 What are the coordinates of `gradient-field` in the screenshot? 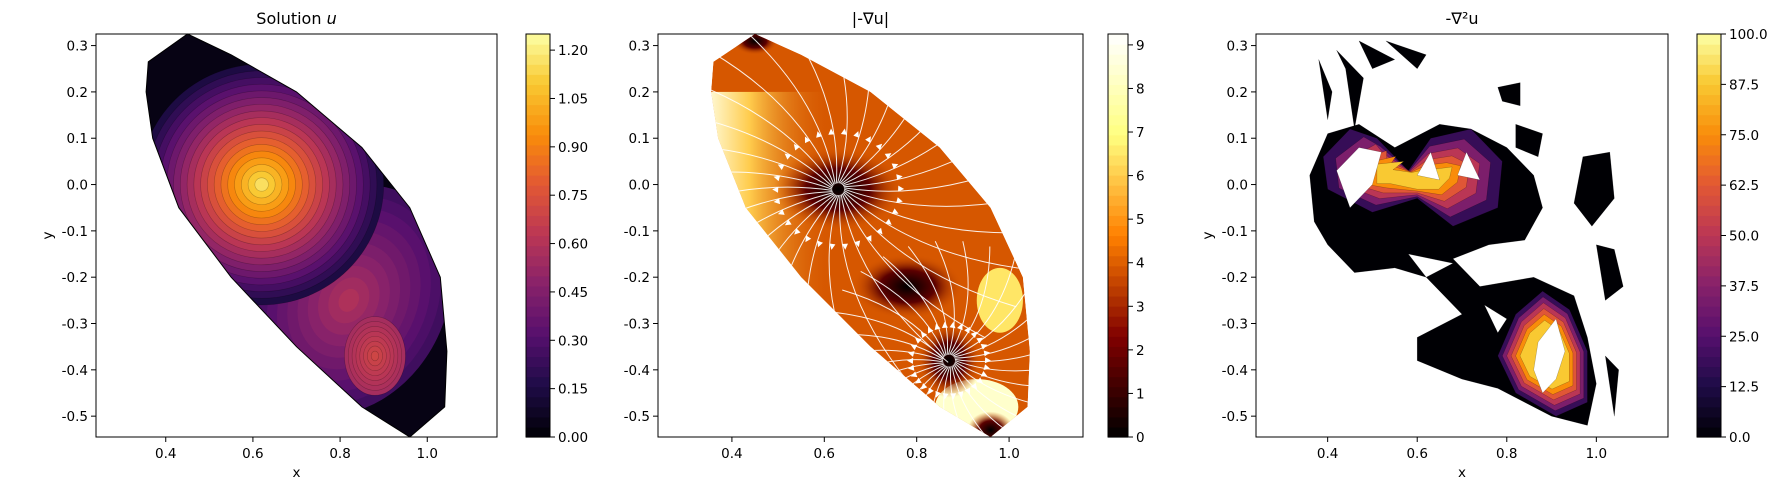 It's located at (870, 235).